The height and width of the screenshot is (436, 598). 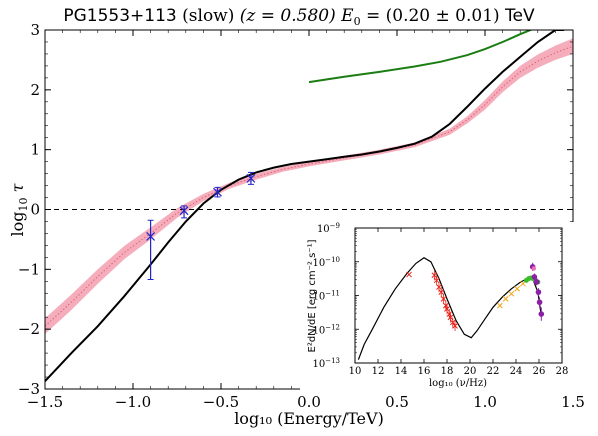 I want to click on x-tick-label: 0.0, so click(x=309, y=402).